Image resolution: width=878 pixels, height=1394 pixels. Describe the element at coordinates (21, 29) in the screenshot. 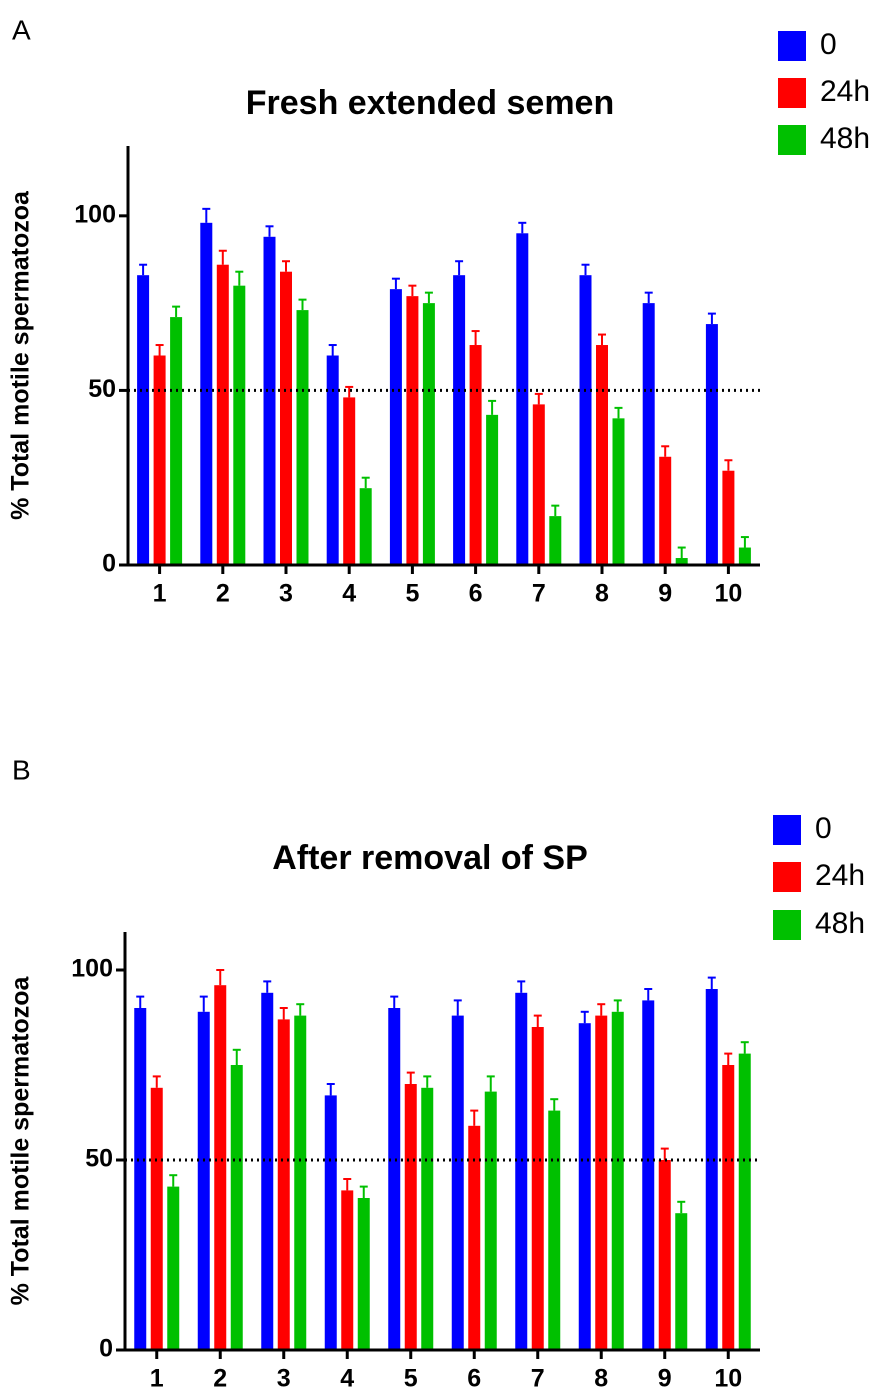

I see `panel-label: A` at that location.